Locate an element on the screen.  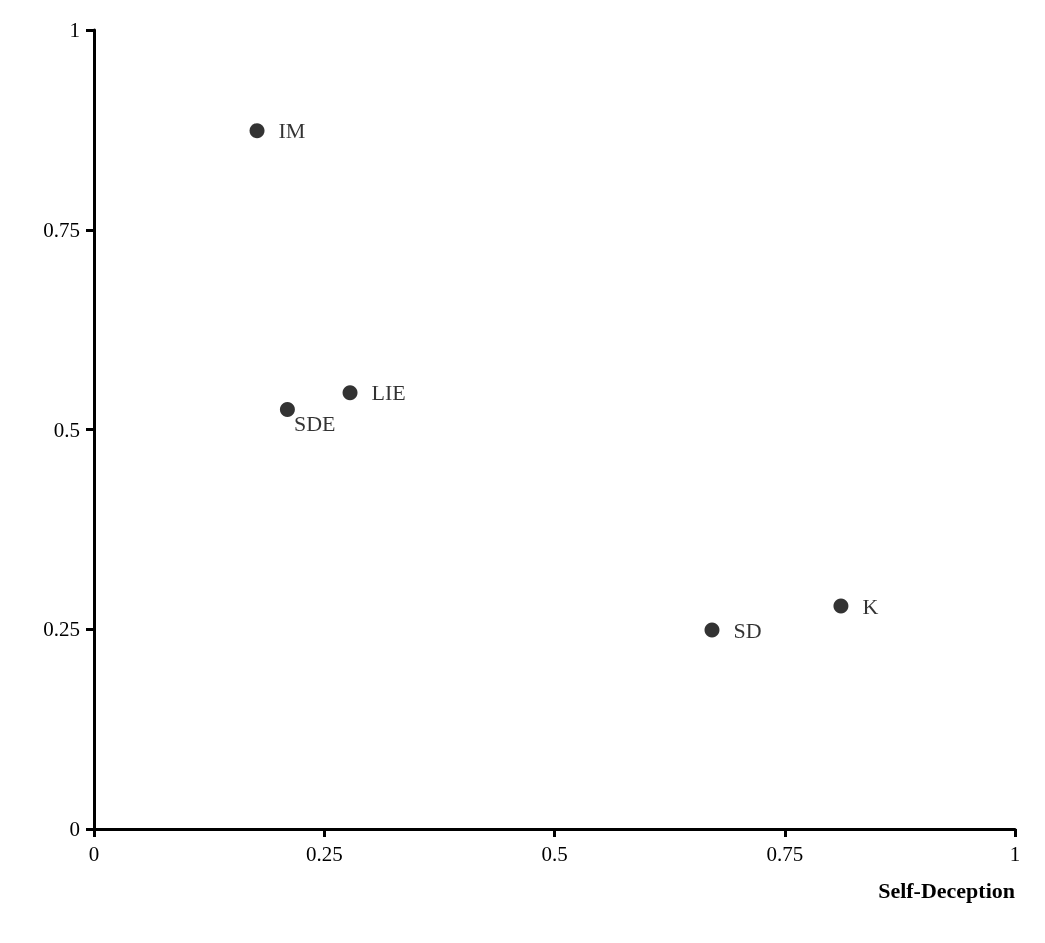
x-tick-label: 0.75 is located at coordinates (785, 853).